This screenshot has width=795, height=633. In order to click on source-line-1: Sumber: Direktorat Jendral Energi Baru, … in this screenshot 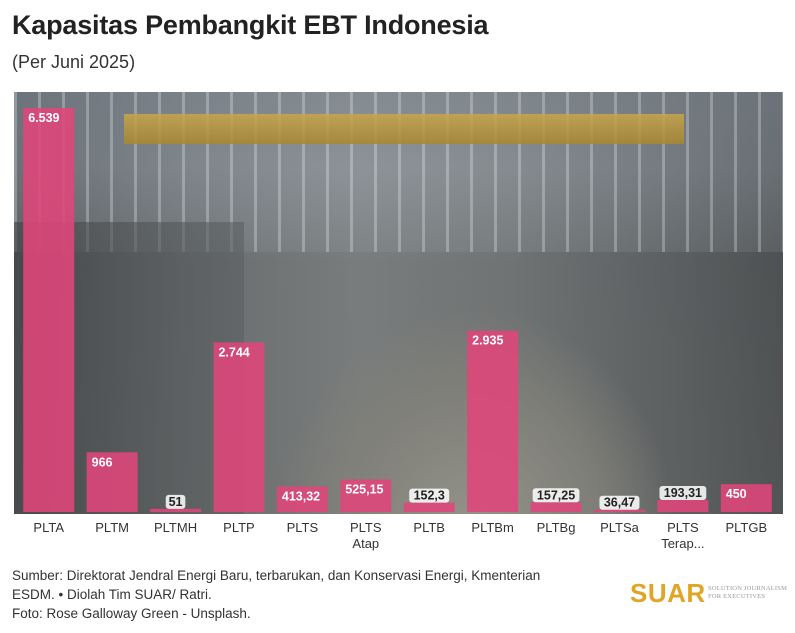, I will do `click(276, 575)`.